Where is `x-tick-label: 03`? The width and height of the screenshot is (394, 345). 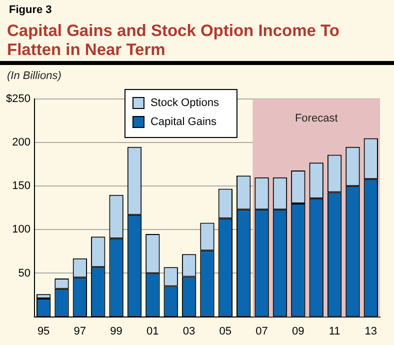
x-tick-label: 03 is located at coordinates (189, 331).